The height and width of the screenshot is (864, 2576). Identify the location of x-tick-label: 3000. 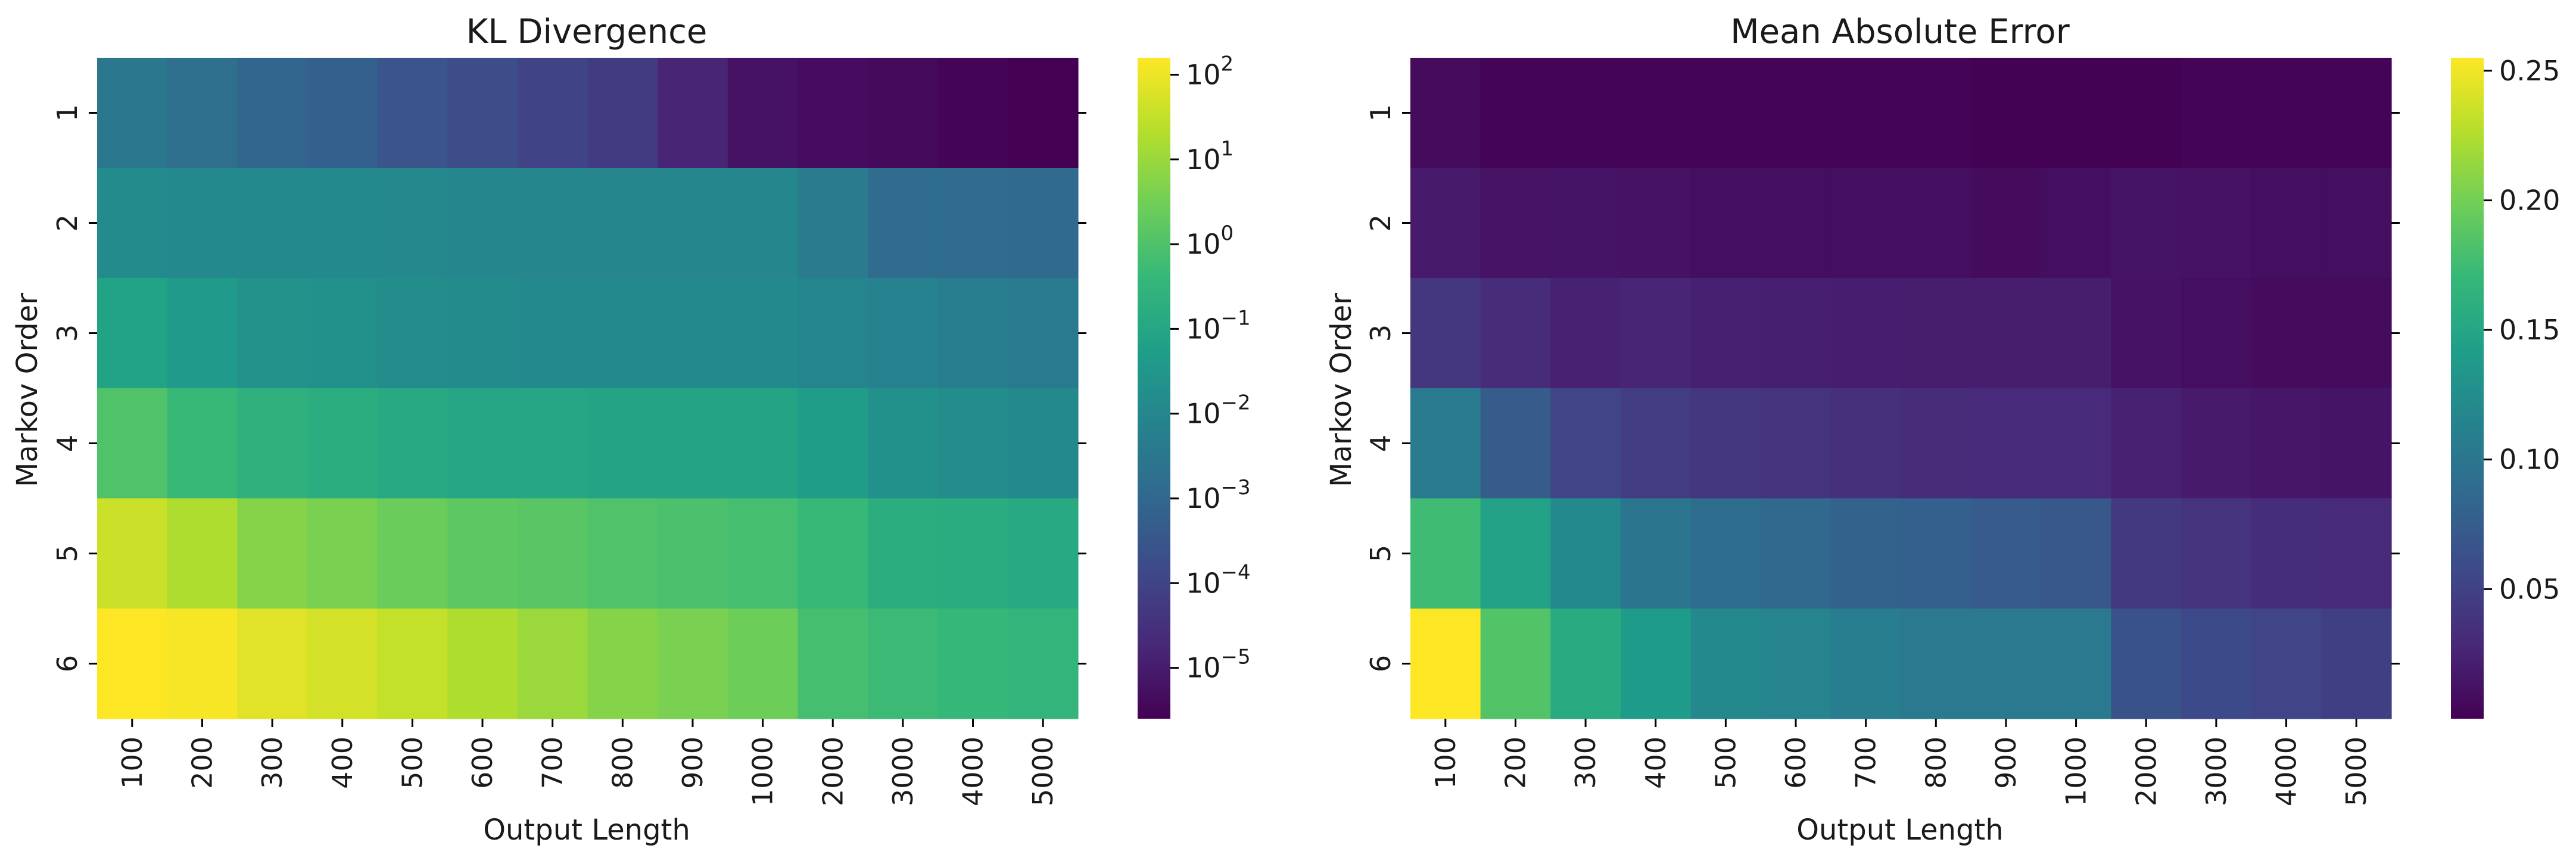
(903, 771).